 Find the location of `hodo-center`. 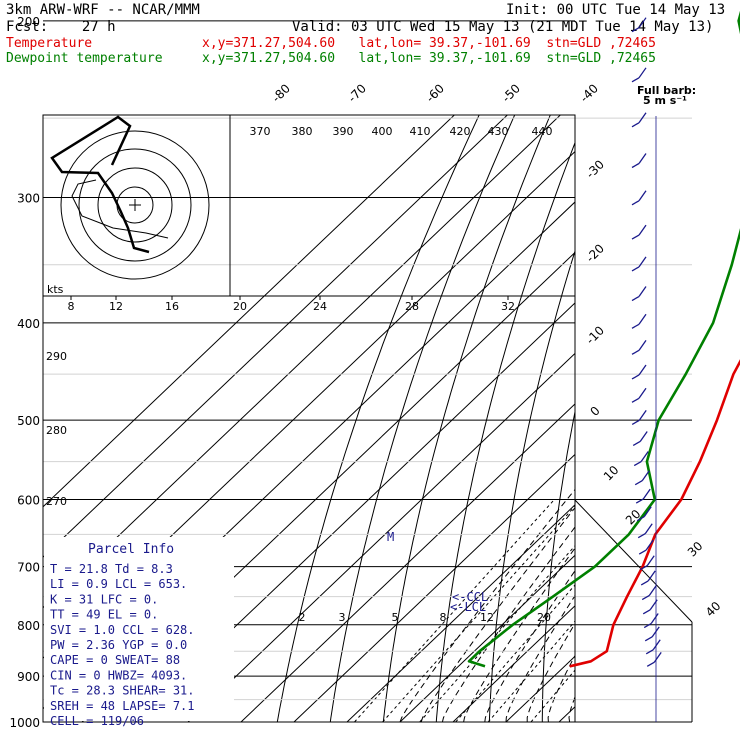

hodo-center is located at coordinates (135, 205).